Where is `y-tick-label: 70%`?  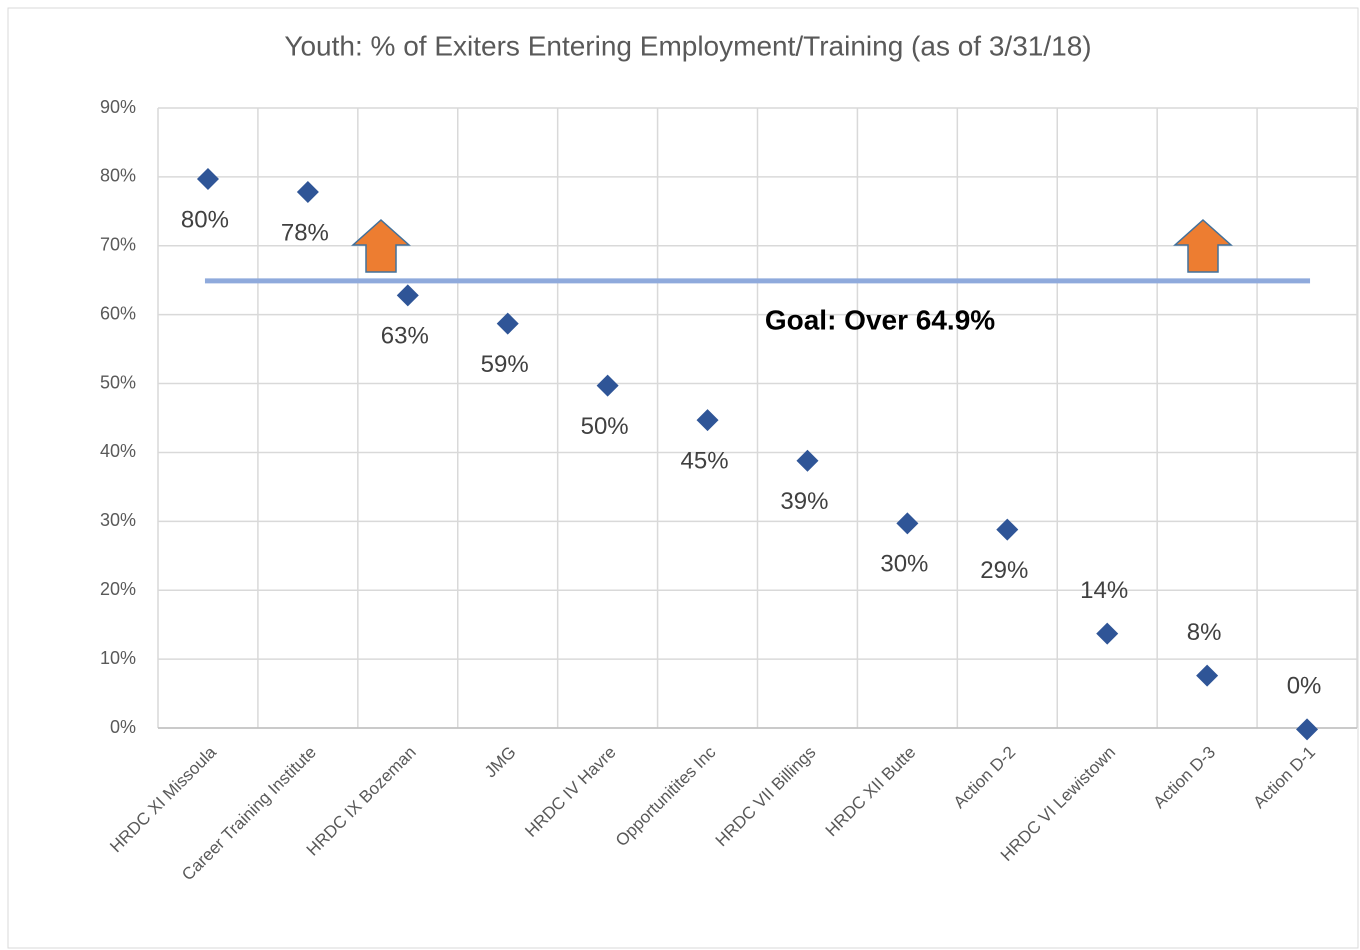
y-tick-label: 70% is located at coordinates (118, 245).